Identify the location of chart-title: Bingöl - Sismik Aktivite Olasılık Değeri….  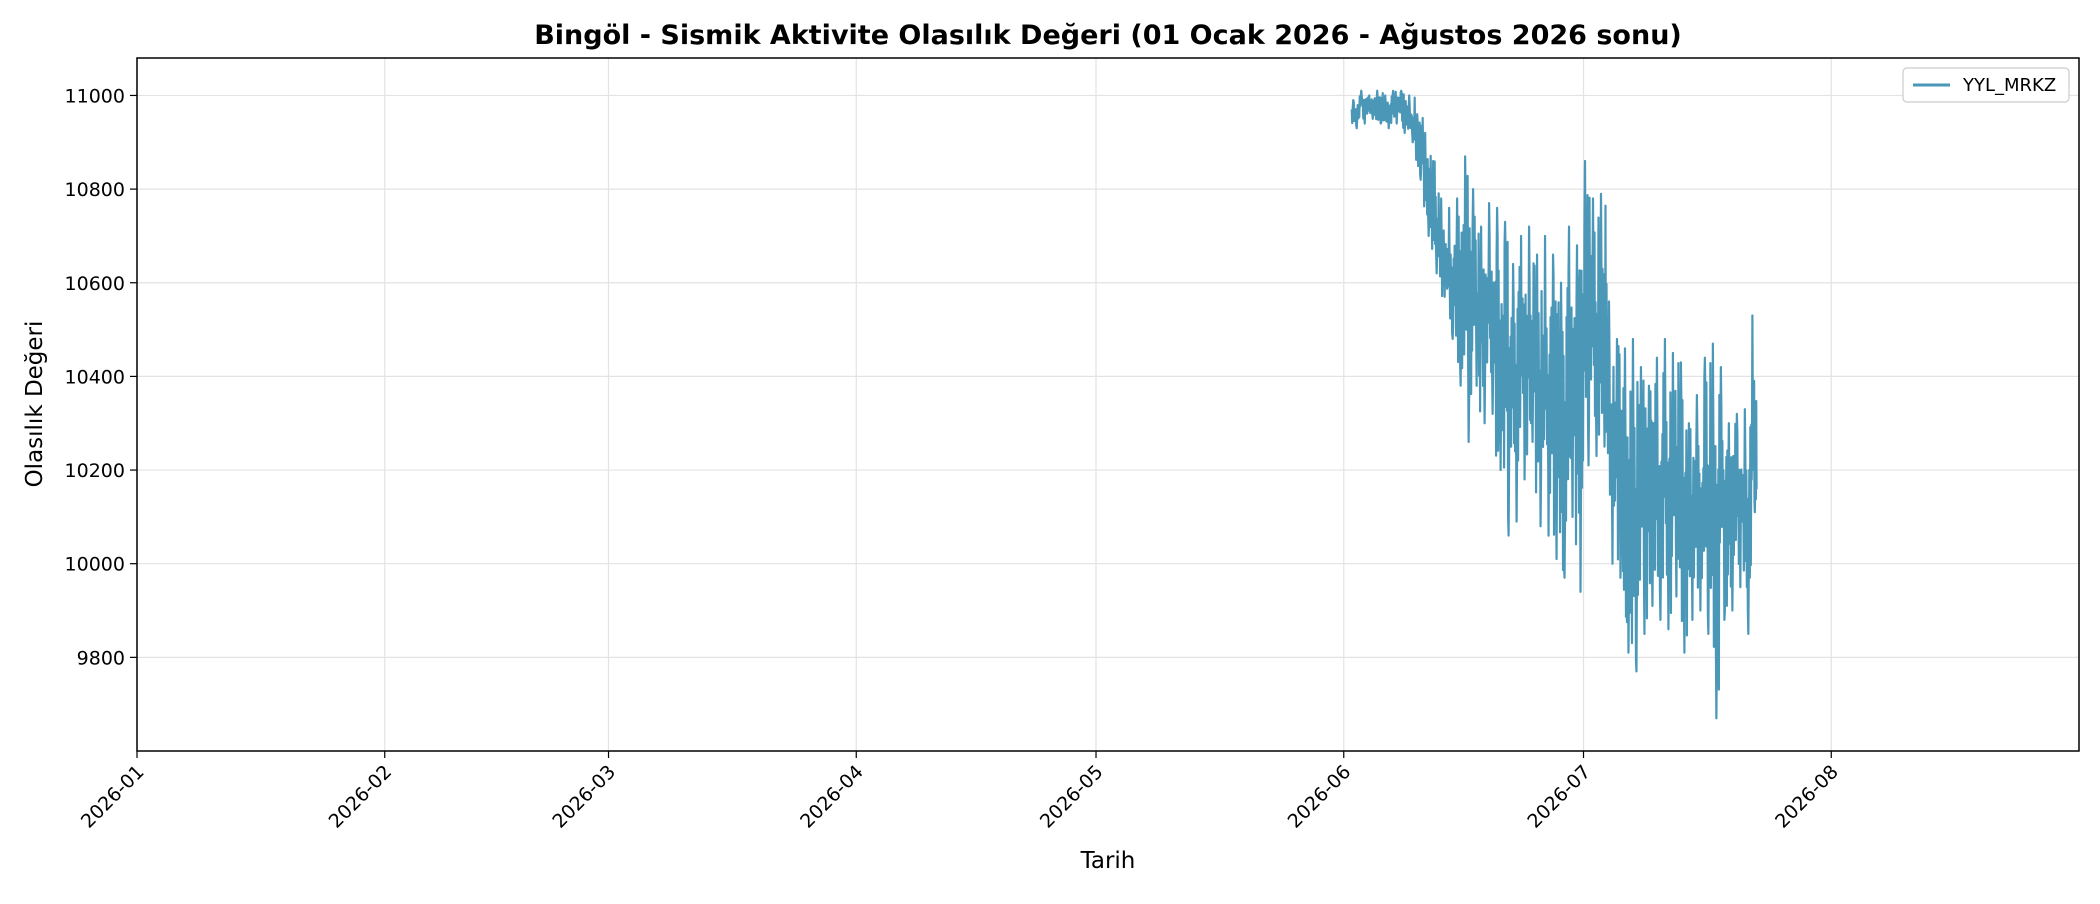
(1108, 35).